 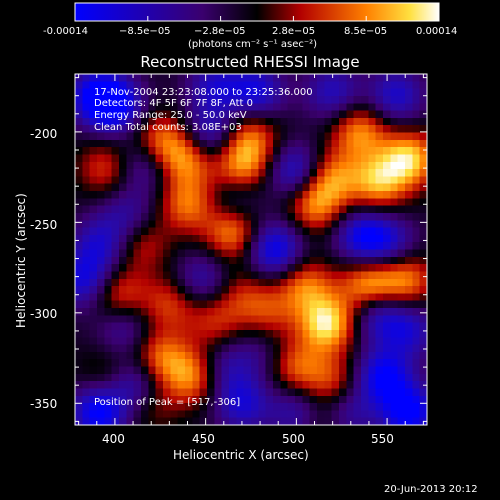 What do you see at coordinates (203, 92) in the screenshot?
I see `annotation-time-range: 17-Nov-2004 23:23:08.000 to 23:25:36.000` at bounding box center [203, 92].